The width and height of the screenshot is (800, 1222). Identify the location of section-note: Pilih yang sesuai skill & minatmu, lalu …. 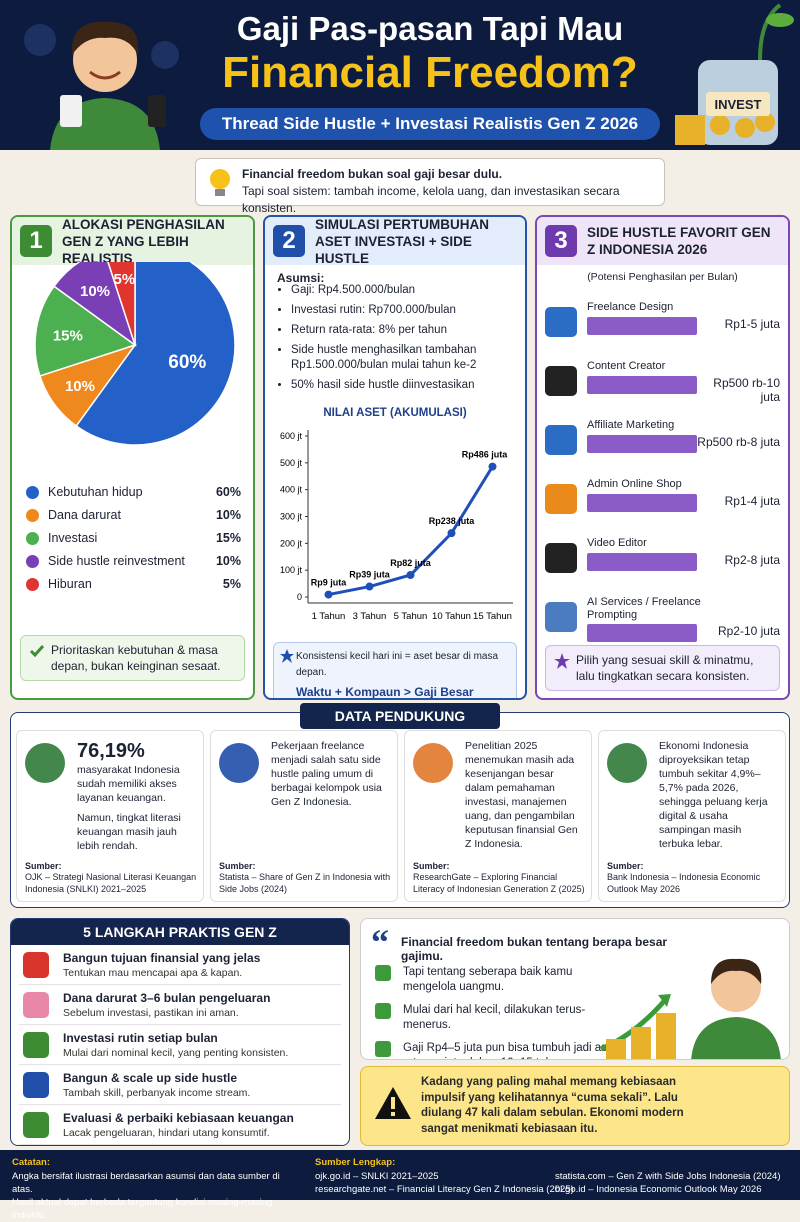
(662, 668).